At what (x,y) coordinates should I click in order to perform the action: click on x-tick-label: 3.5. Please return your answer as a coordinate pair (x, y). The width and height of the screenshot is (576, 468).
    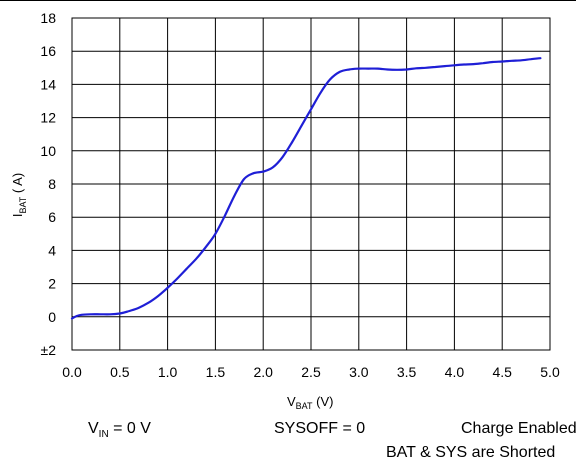
    Looking at the image, I should click on (407, 372).